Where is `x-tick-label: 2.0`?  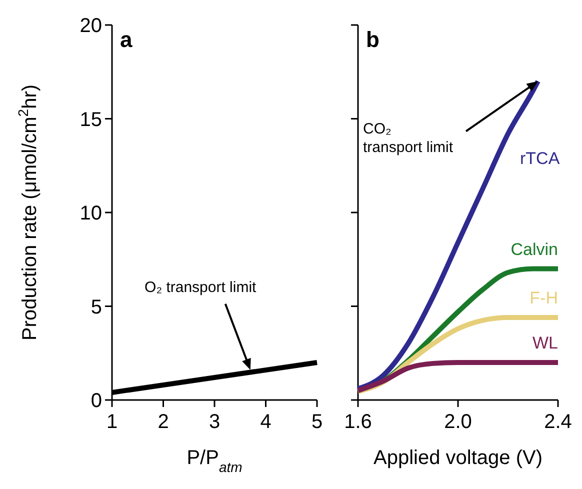
x-tick-label: 2.0 is located at coordinates (458, 422).